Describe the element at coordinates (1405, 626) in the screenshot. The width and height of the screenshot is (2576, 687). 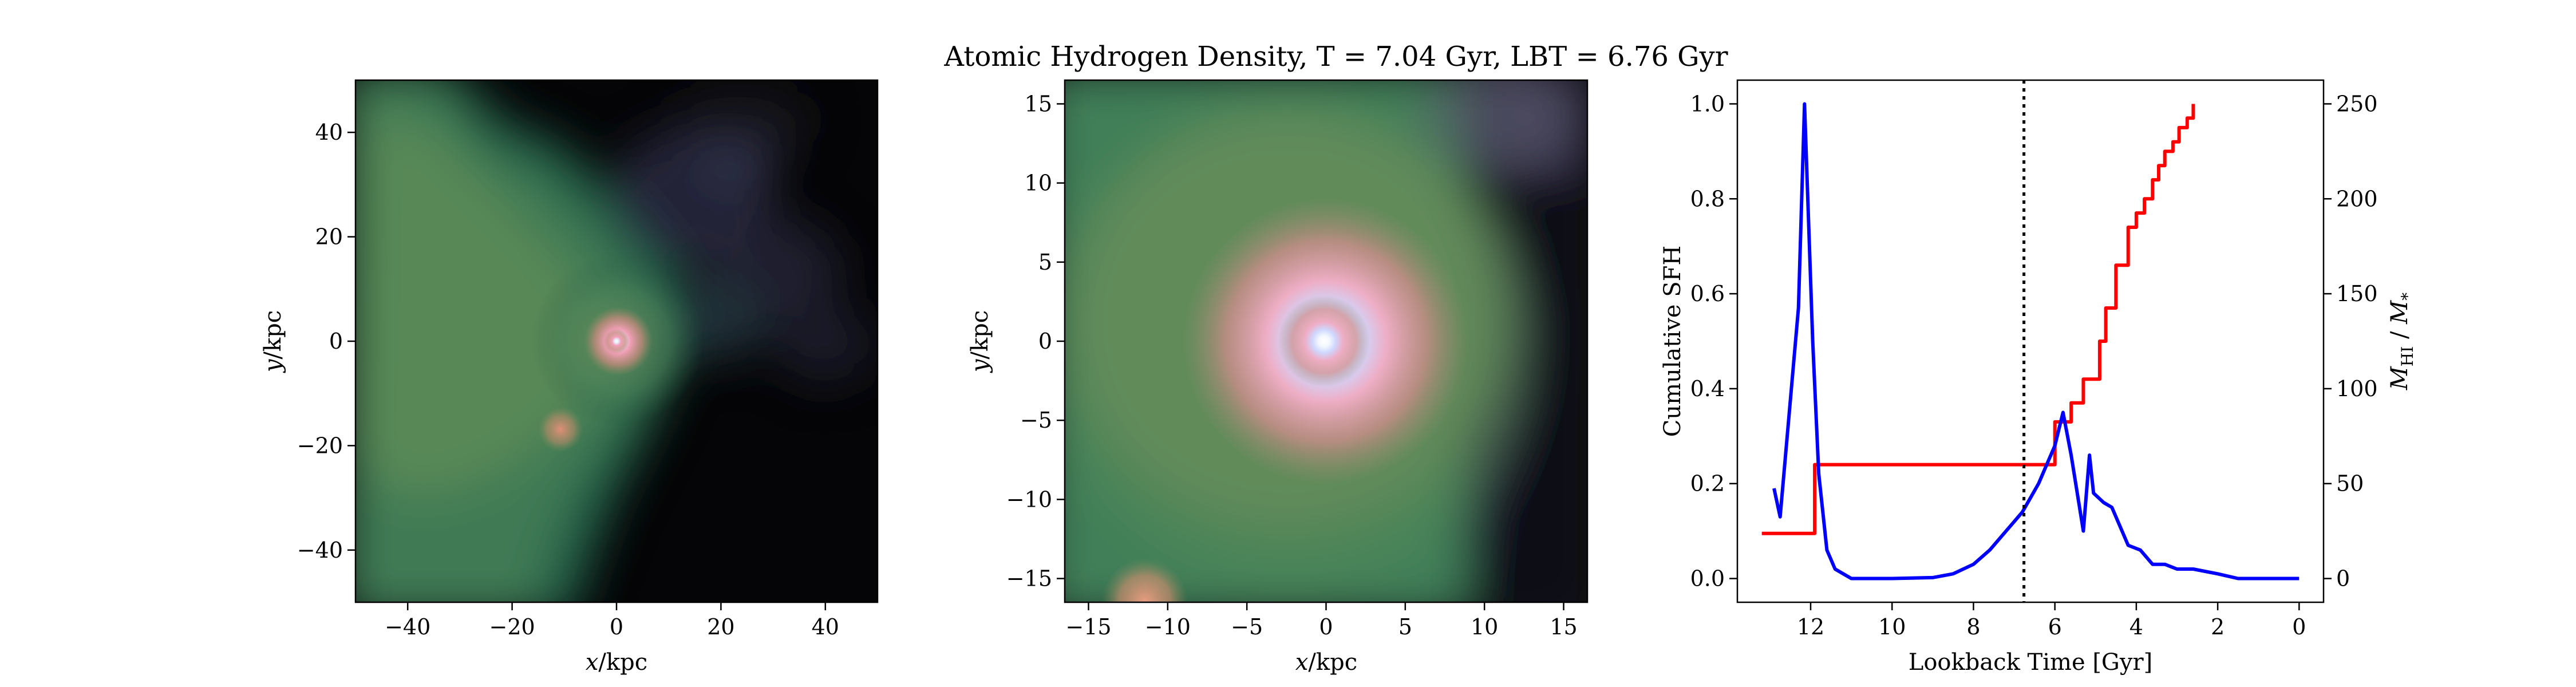
I see `x-tick-label: 5` at that location.